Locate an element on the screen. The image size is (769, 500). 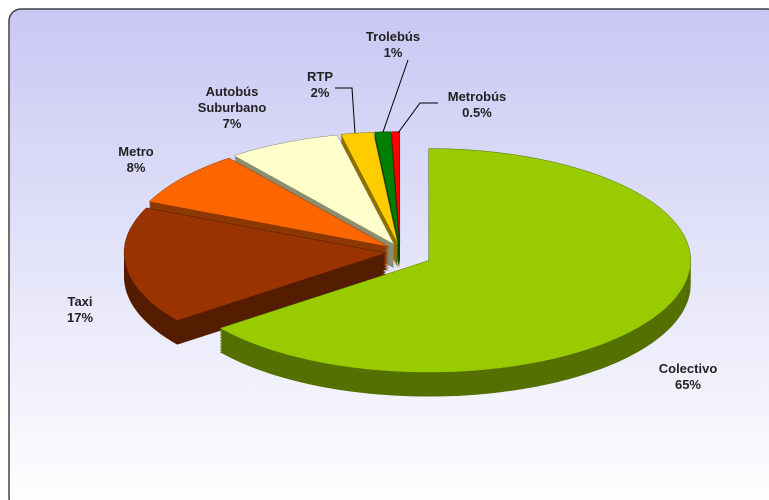
data-label: Trolebús 1% is located at coordinates (393, 45).